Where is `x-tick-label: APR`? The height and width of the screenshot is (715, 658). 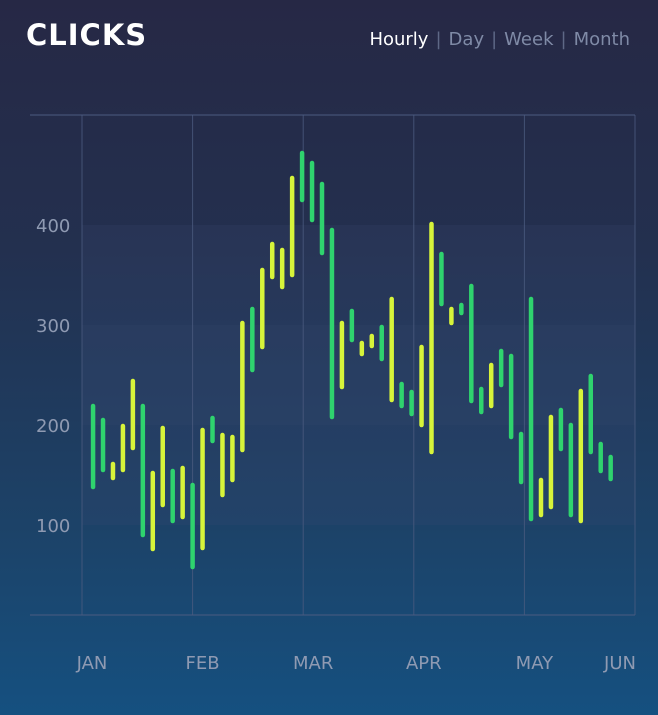
x-tick-label: APR is located at coordinates (424, 663).